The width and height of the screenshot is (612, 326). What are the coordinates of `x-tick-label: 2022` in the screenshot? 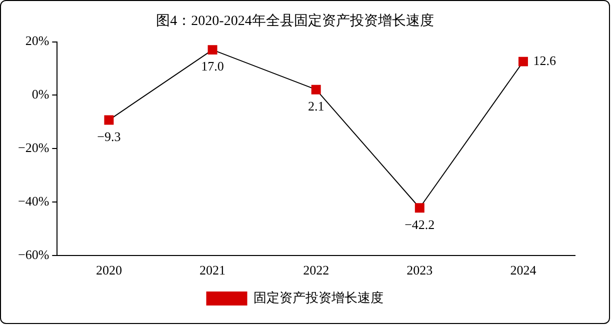 It's located at (316, 270).